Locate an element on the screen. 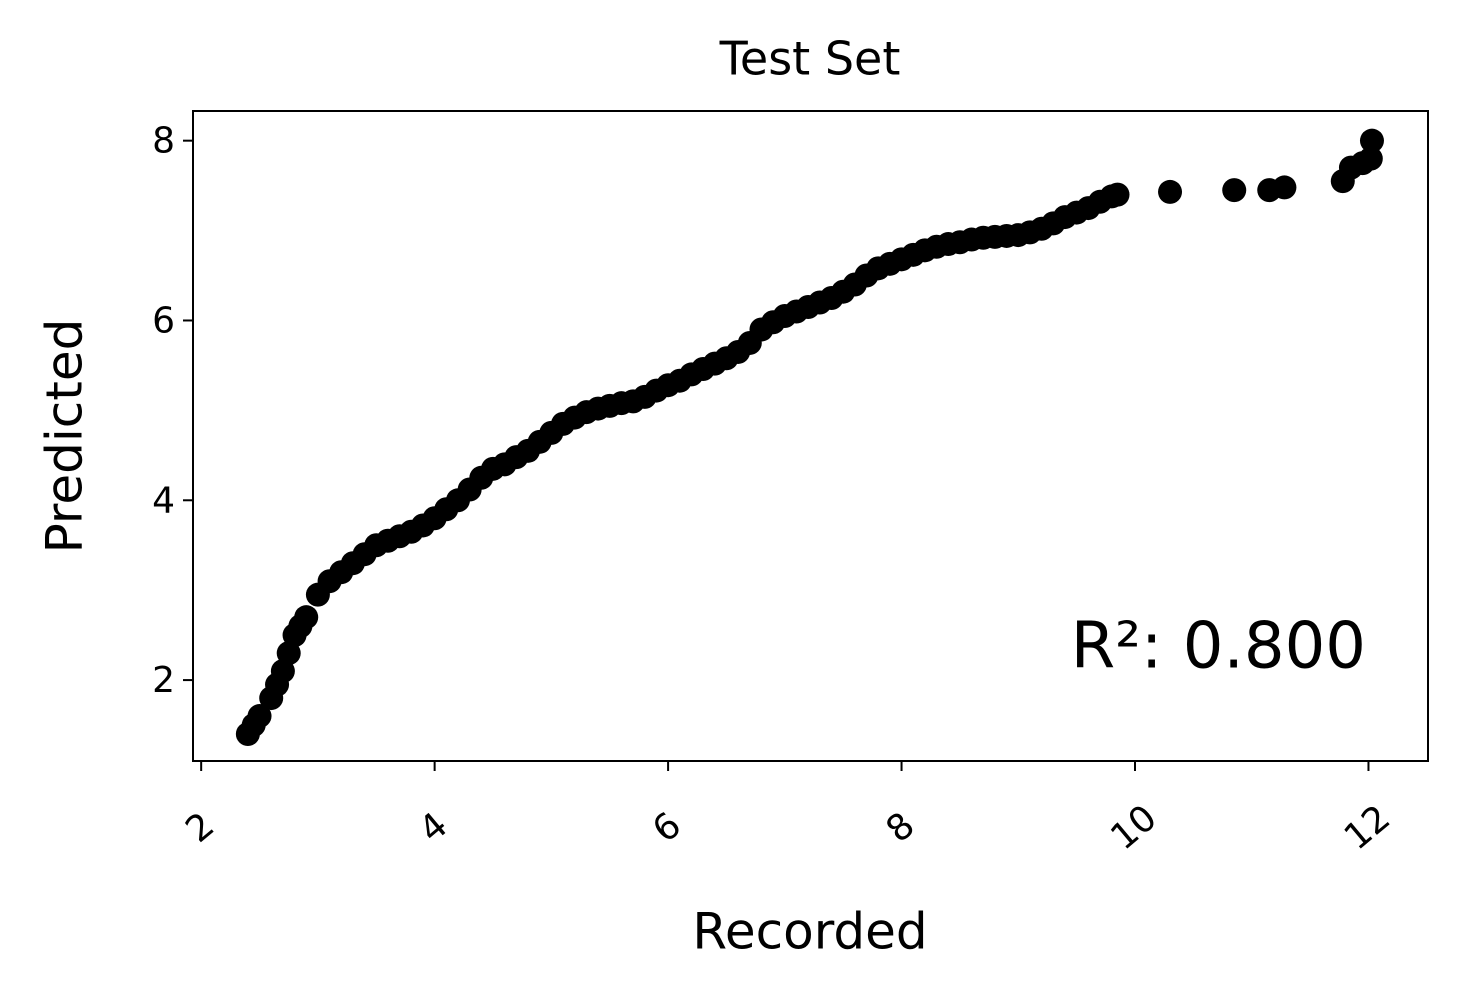 The image size is (1458, 1005). annotation: R²: 0.800 is located at coordinates (1218, 647).